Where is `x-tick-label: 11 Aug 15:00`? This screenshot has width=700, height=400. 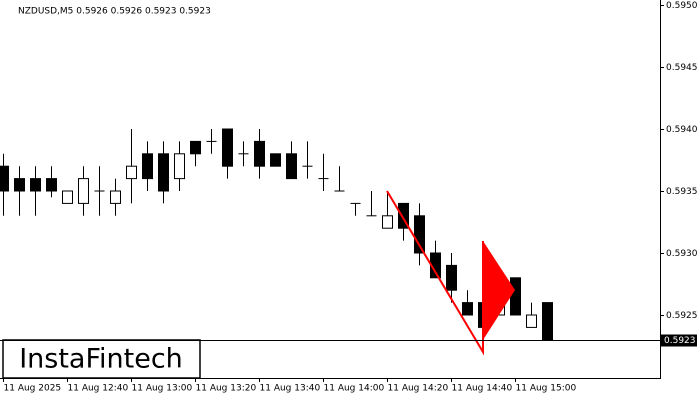
x-tick-label: 11 Aug 15:00 is located at coordinates (546, 389).